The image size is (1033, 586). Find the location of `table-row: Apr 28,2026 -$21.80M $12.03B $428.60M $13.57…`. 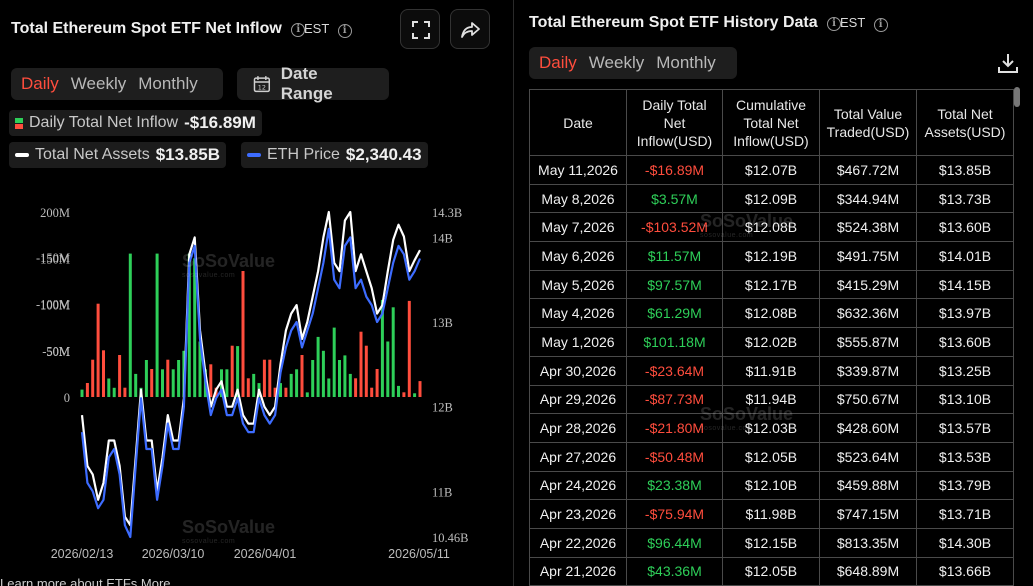

table-row: Apr 28,2026 -$21.80M $12.03B $428.60M $13.57… is located at coordinates (771, 428).